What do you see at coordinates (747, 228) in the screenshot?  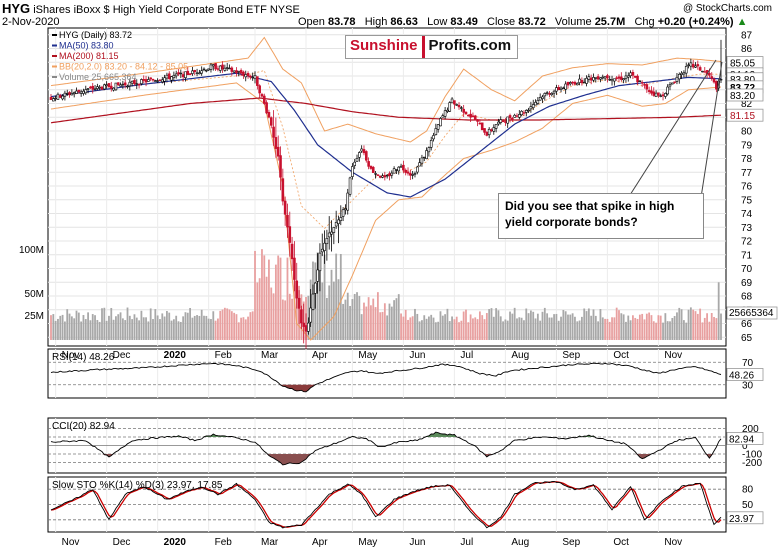 I see `price-tick-label: 73` at bounding box center [747, 228].